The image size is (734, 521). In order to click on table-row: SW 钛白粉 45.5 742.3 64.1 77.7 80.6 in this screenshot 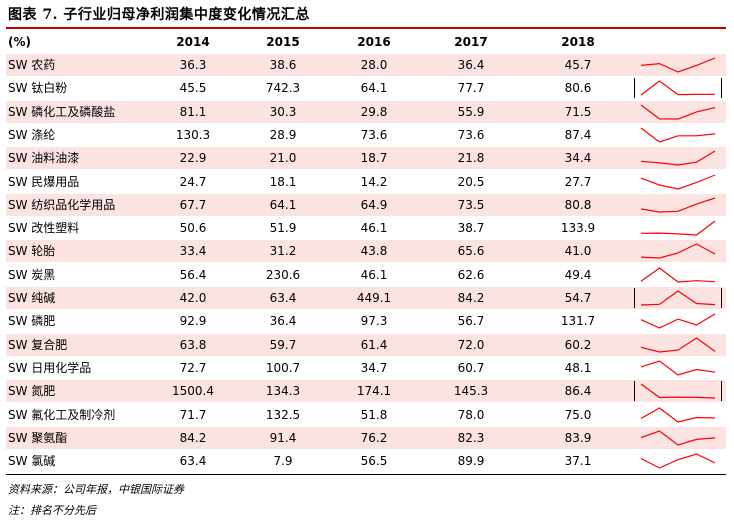, I will do `click(366, 88)`.